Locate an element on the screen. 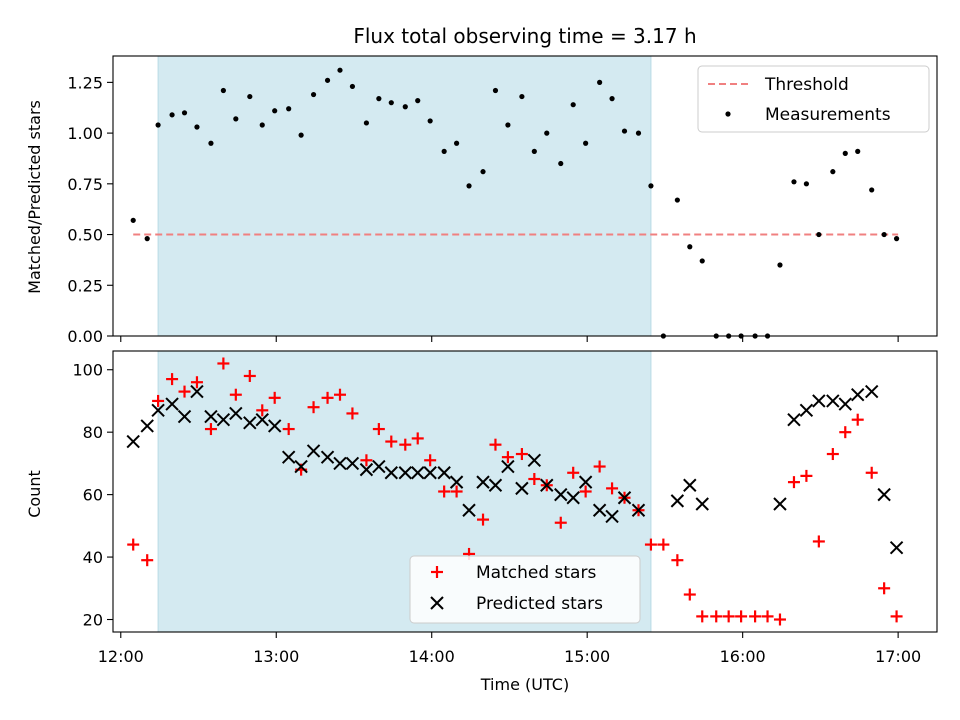 This screenshot has width=960, height=720. x-tick-label: 14:00 is located at coordinates (432, 656).